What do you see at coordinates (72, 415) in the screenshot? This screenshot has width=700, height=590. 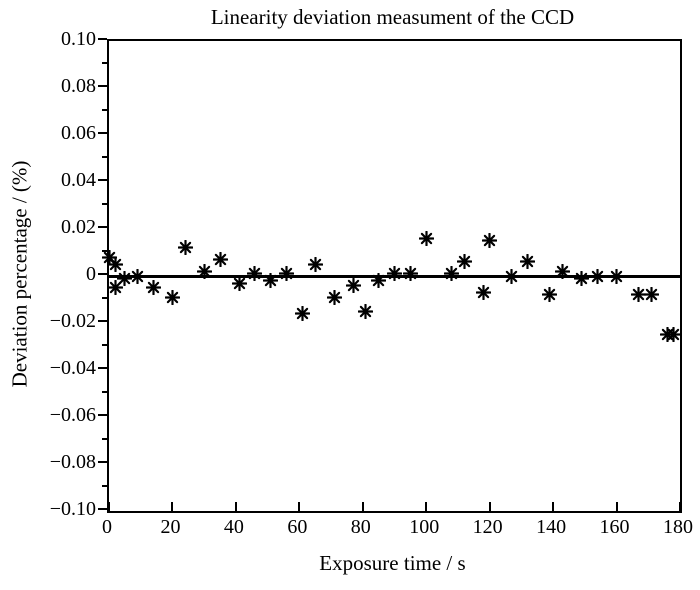 I see `y-tick-label: −0.06` at bounding box center [72, 415].